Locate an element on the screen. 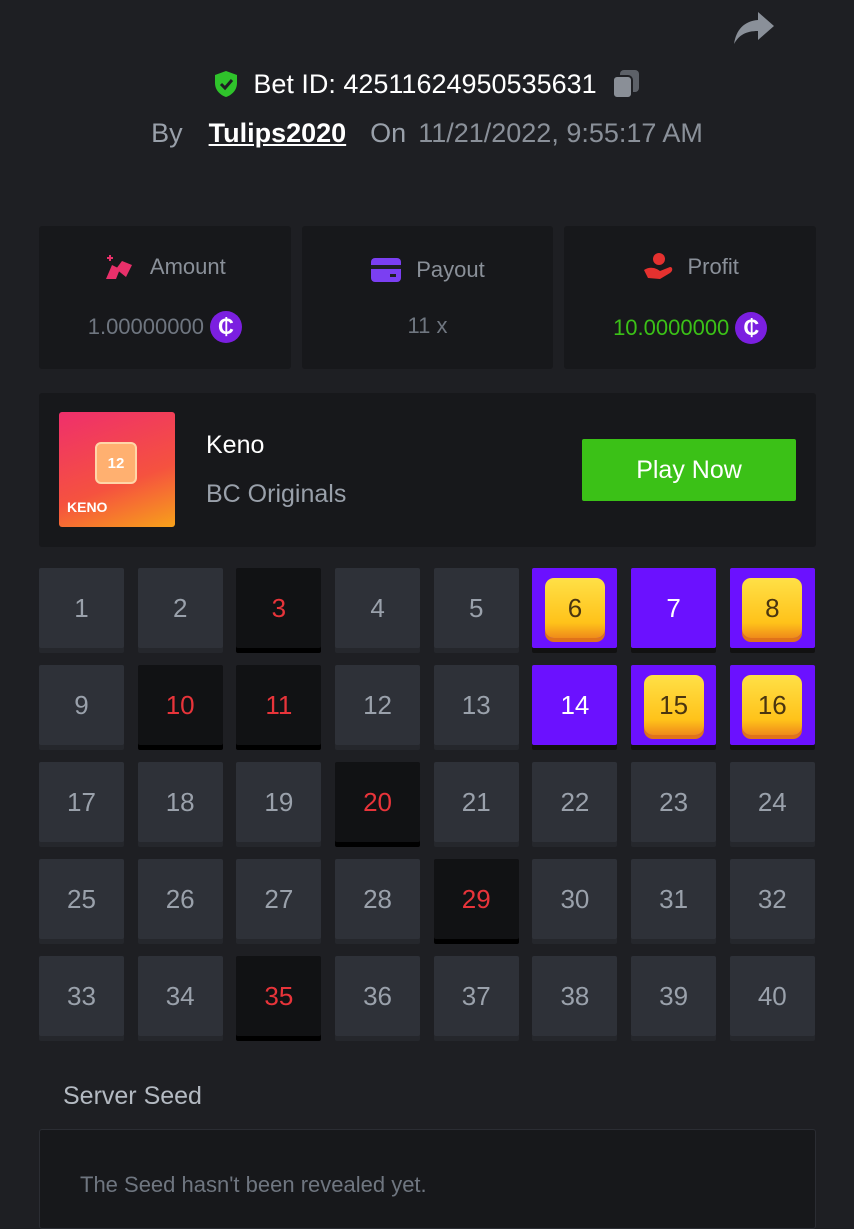 This screenshot has height=1229, width=854. keno-tile-normal: 21 is located at coordinates (476, 802).